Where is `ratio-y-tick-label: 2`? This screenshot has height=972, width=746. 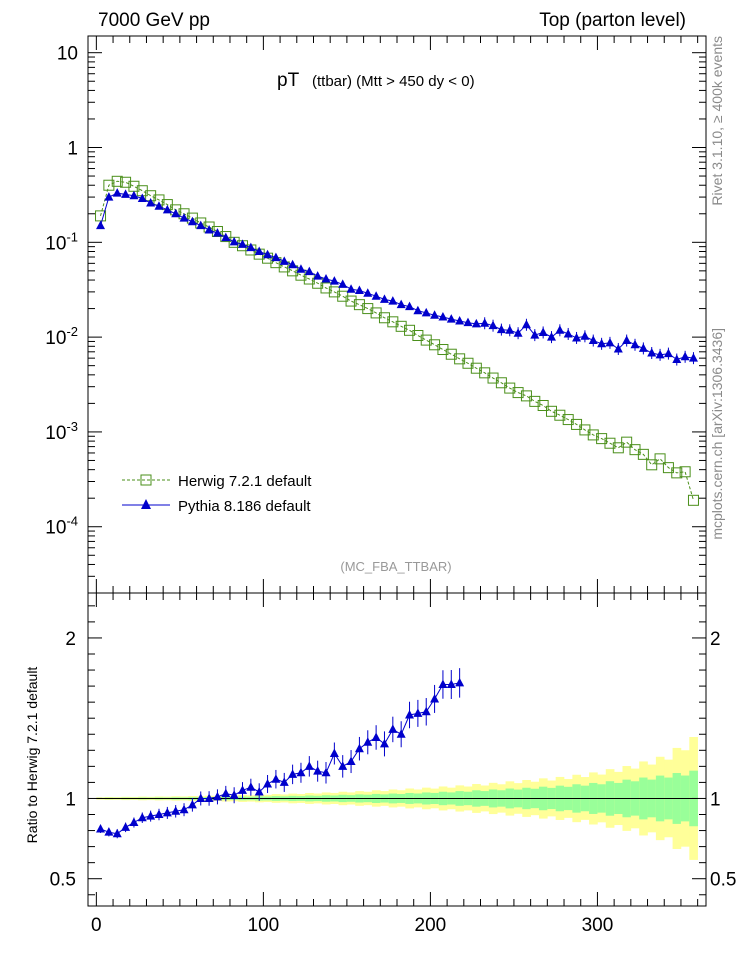 ratio-y-tick-label: 2 is located at coordinates (70, 639).